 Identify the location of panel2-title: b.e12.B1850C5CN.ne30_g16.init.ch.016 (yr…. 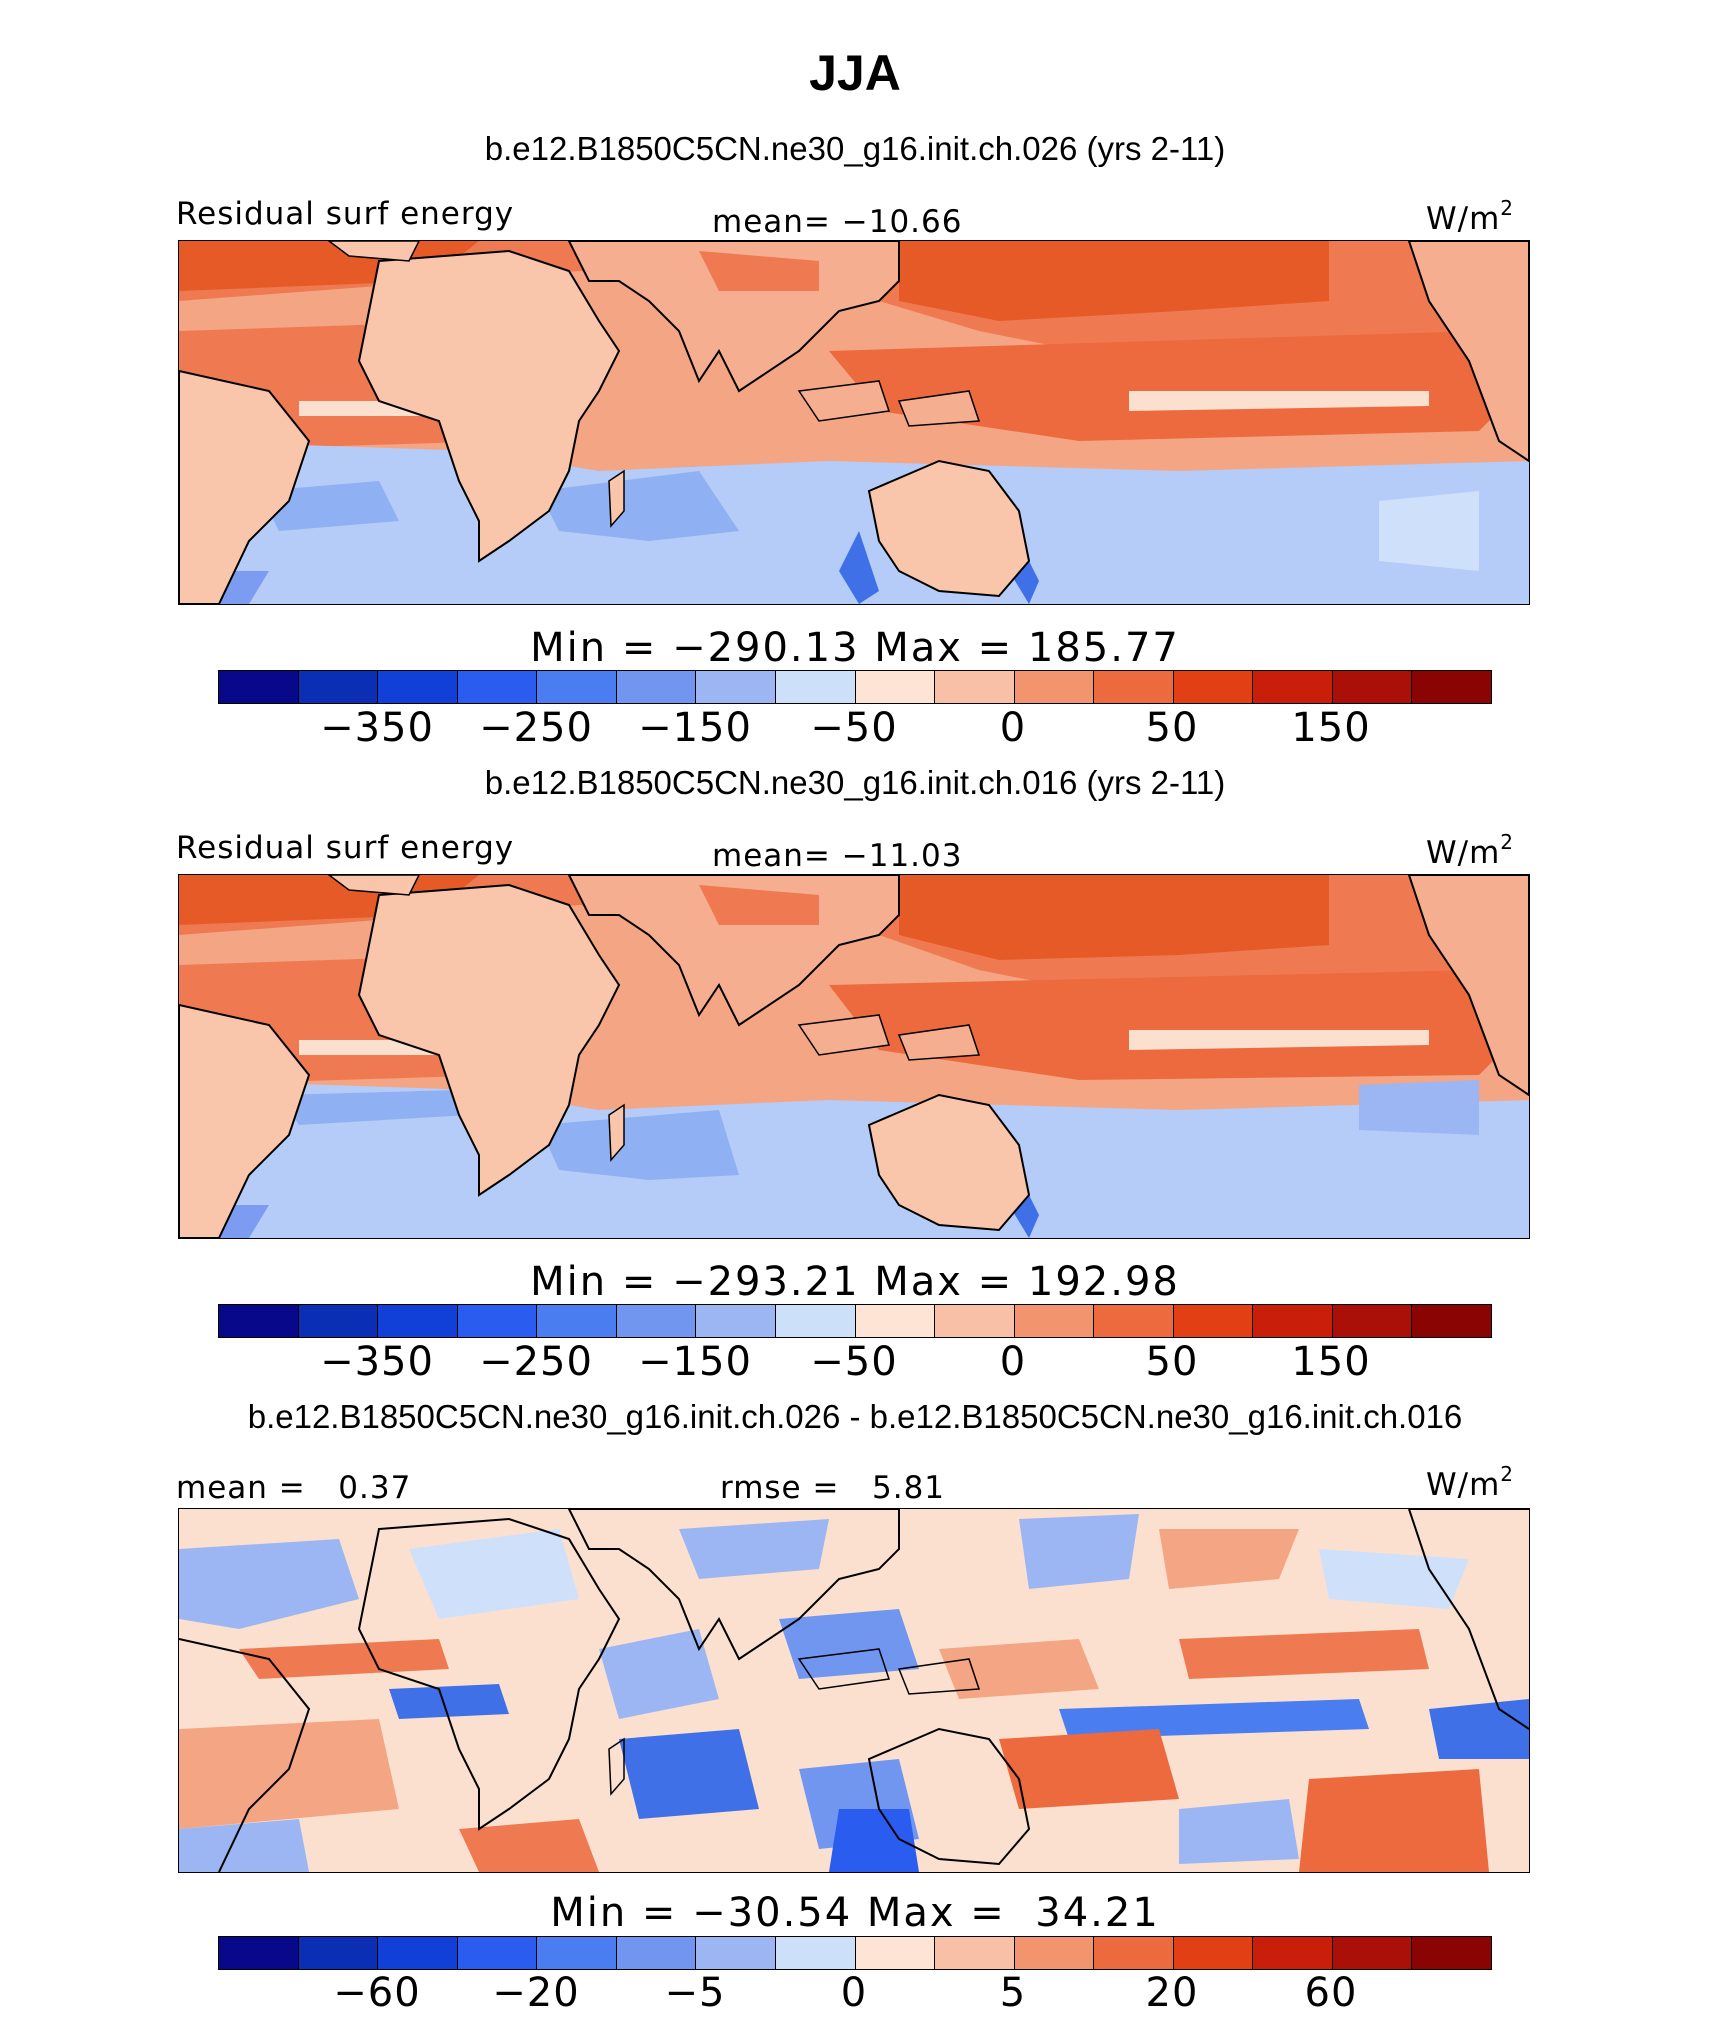
(855, 782).